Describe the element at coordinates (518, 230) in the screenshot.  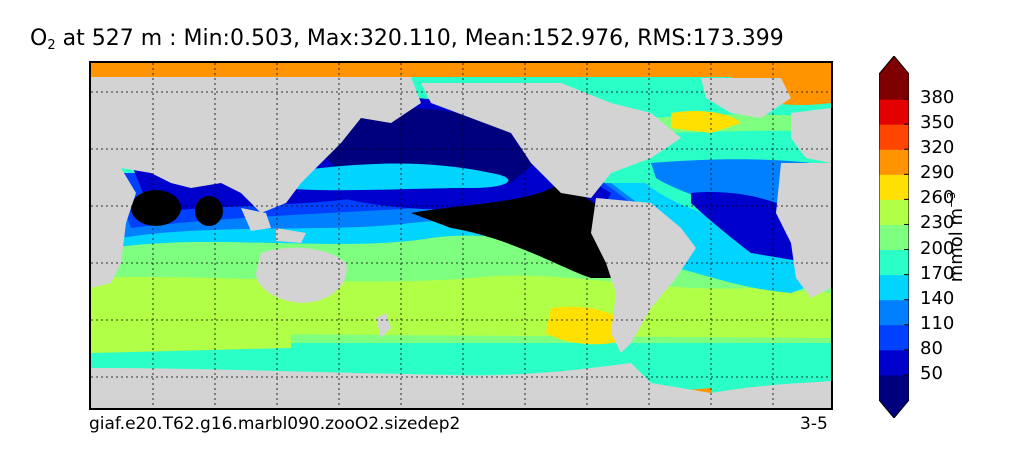
I see `eastern-pacific-omz` at that location.